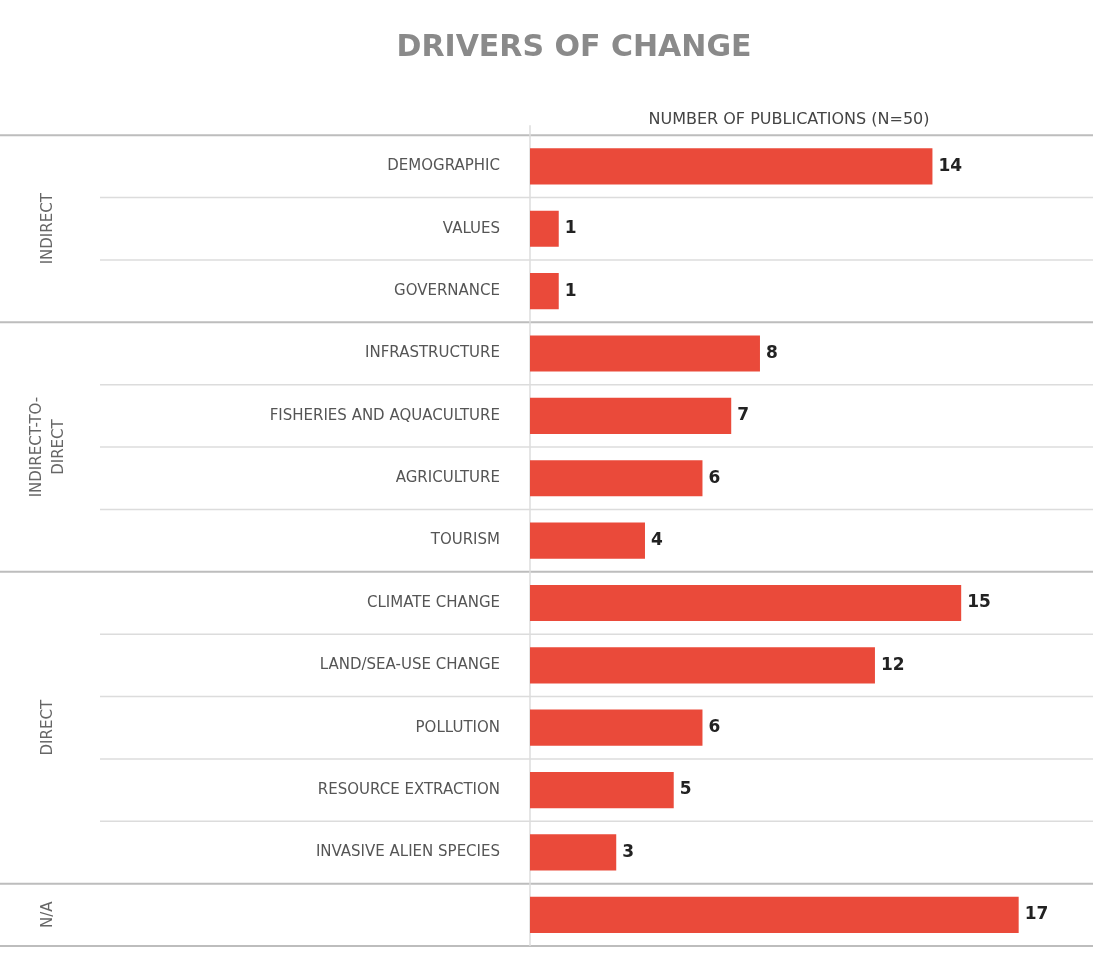 Image resolution: width=1093 pixels, height=977 pixels. Describe the element at coordinates (771, 351) in the screenshot. I see `data-label: 8` at that location.